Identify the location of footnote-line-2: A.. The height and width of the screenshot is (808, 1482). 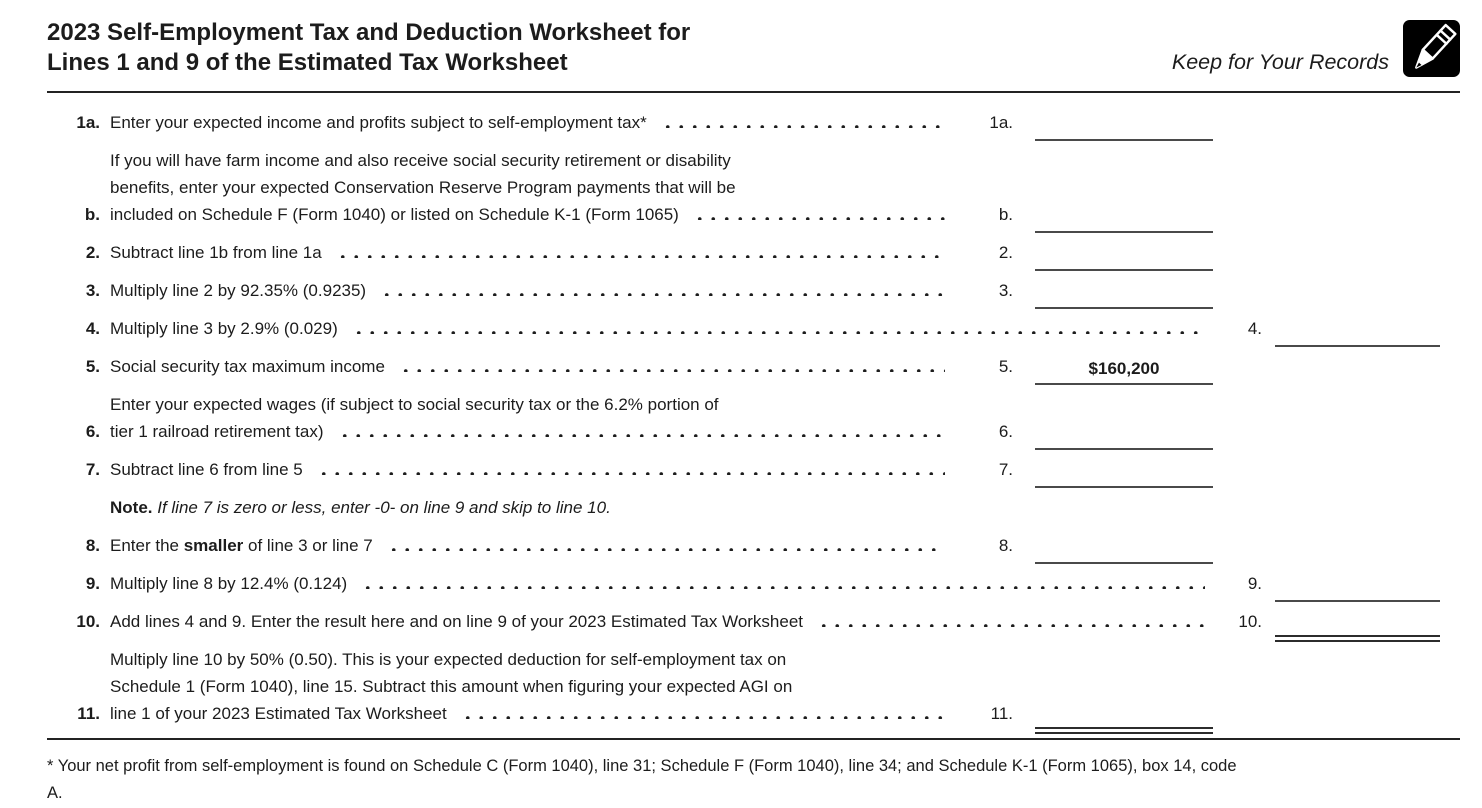
(55, 793).